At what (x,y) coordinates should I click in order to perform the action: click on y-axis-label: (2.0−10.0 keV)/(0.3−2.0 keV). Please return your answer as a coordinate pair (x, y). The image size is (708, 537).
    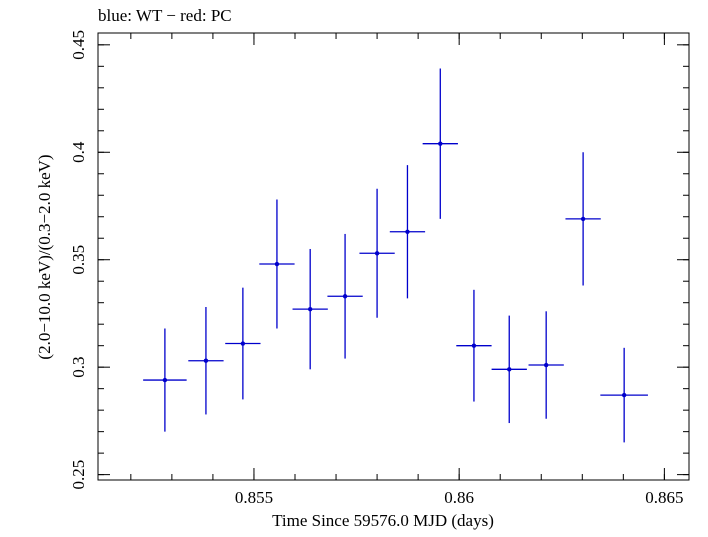
    Looking at the image, I should click on (44, 256).